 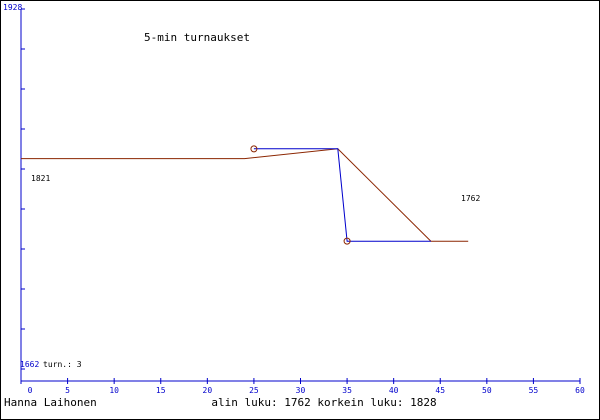 What do you see at coordinates (487, 390) in the screenshot?
I see `x-tick-label: 50` at bounding box center [487, 390].